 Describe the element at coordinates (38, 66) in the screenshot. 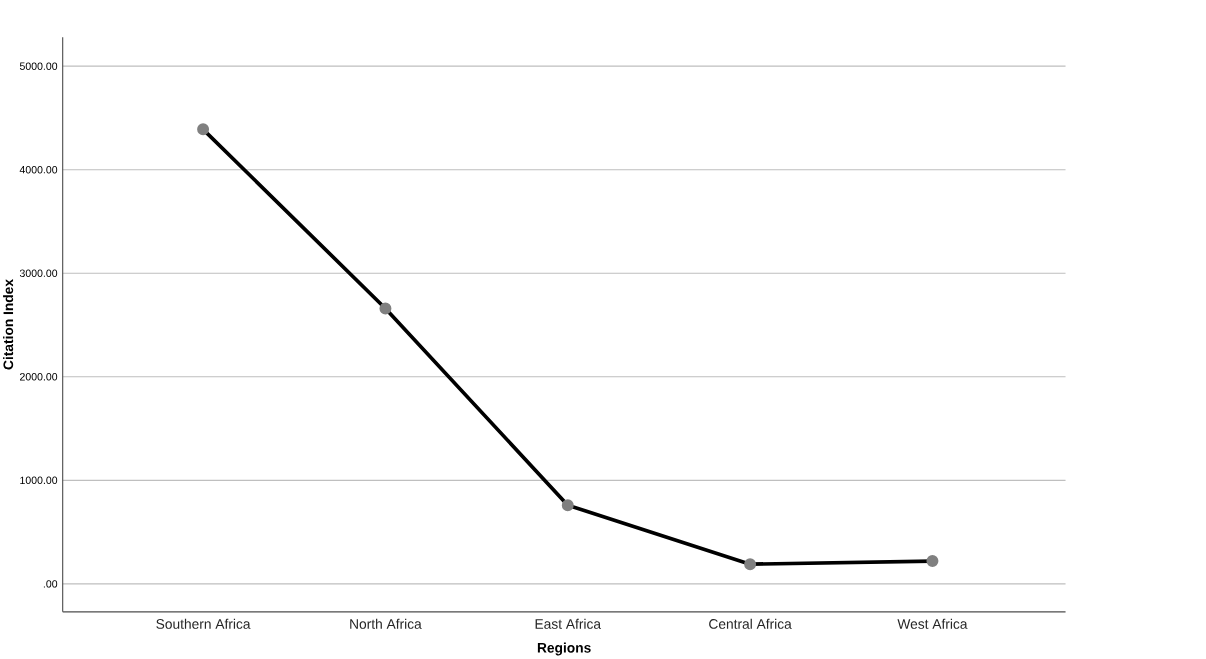

I see `y-tick-label: 5000.00` at that location.